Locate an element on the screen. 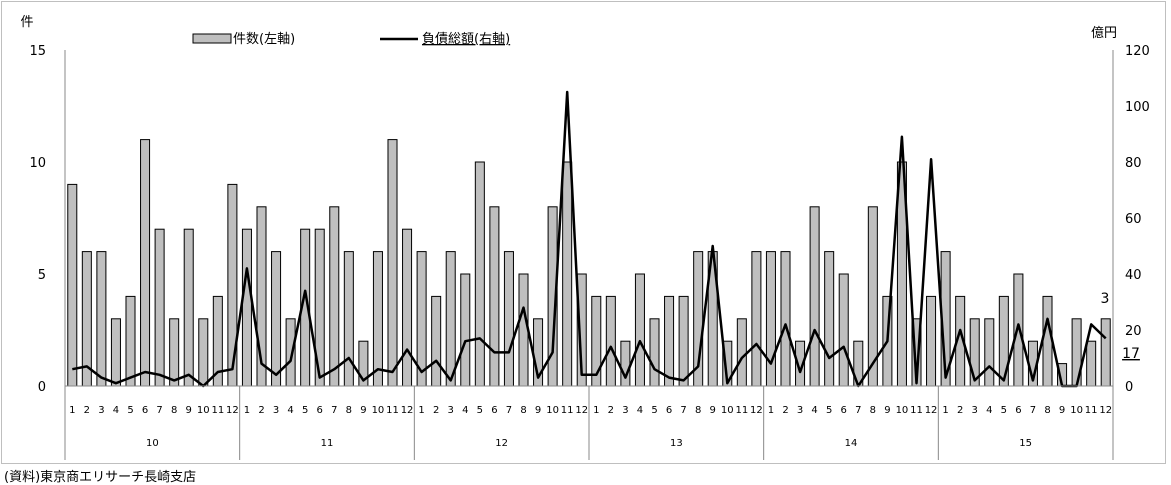  legend-bar-swatch is located at coordinates (212, 38).